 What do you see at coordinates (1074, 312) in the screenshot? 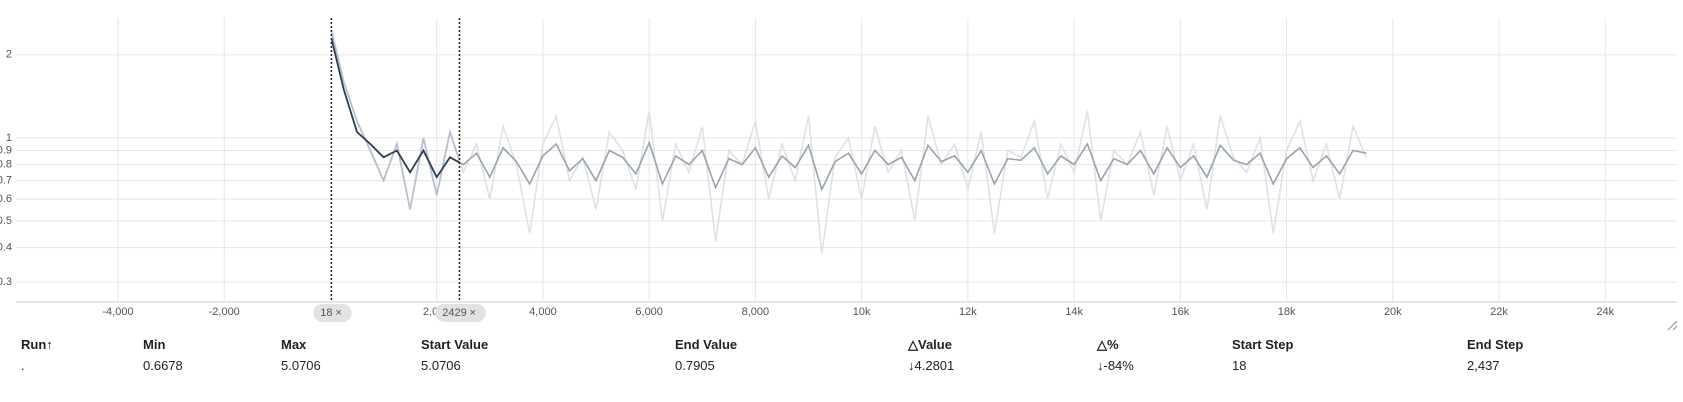
I see `x-tick-label: 14k` at bounding box center [1074, 312].